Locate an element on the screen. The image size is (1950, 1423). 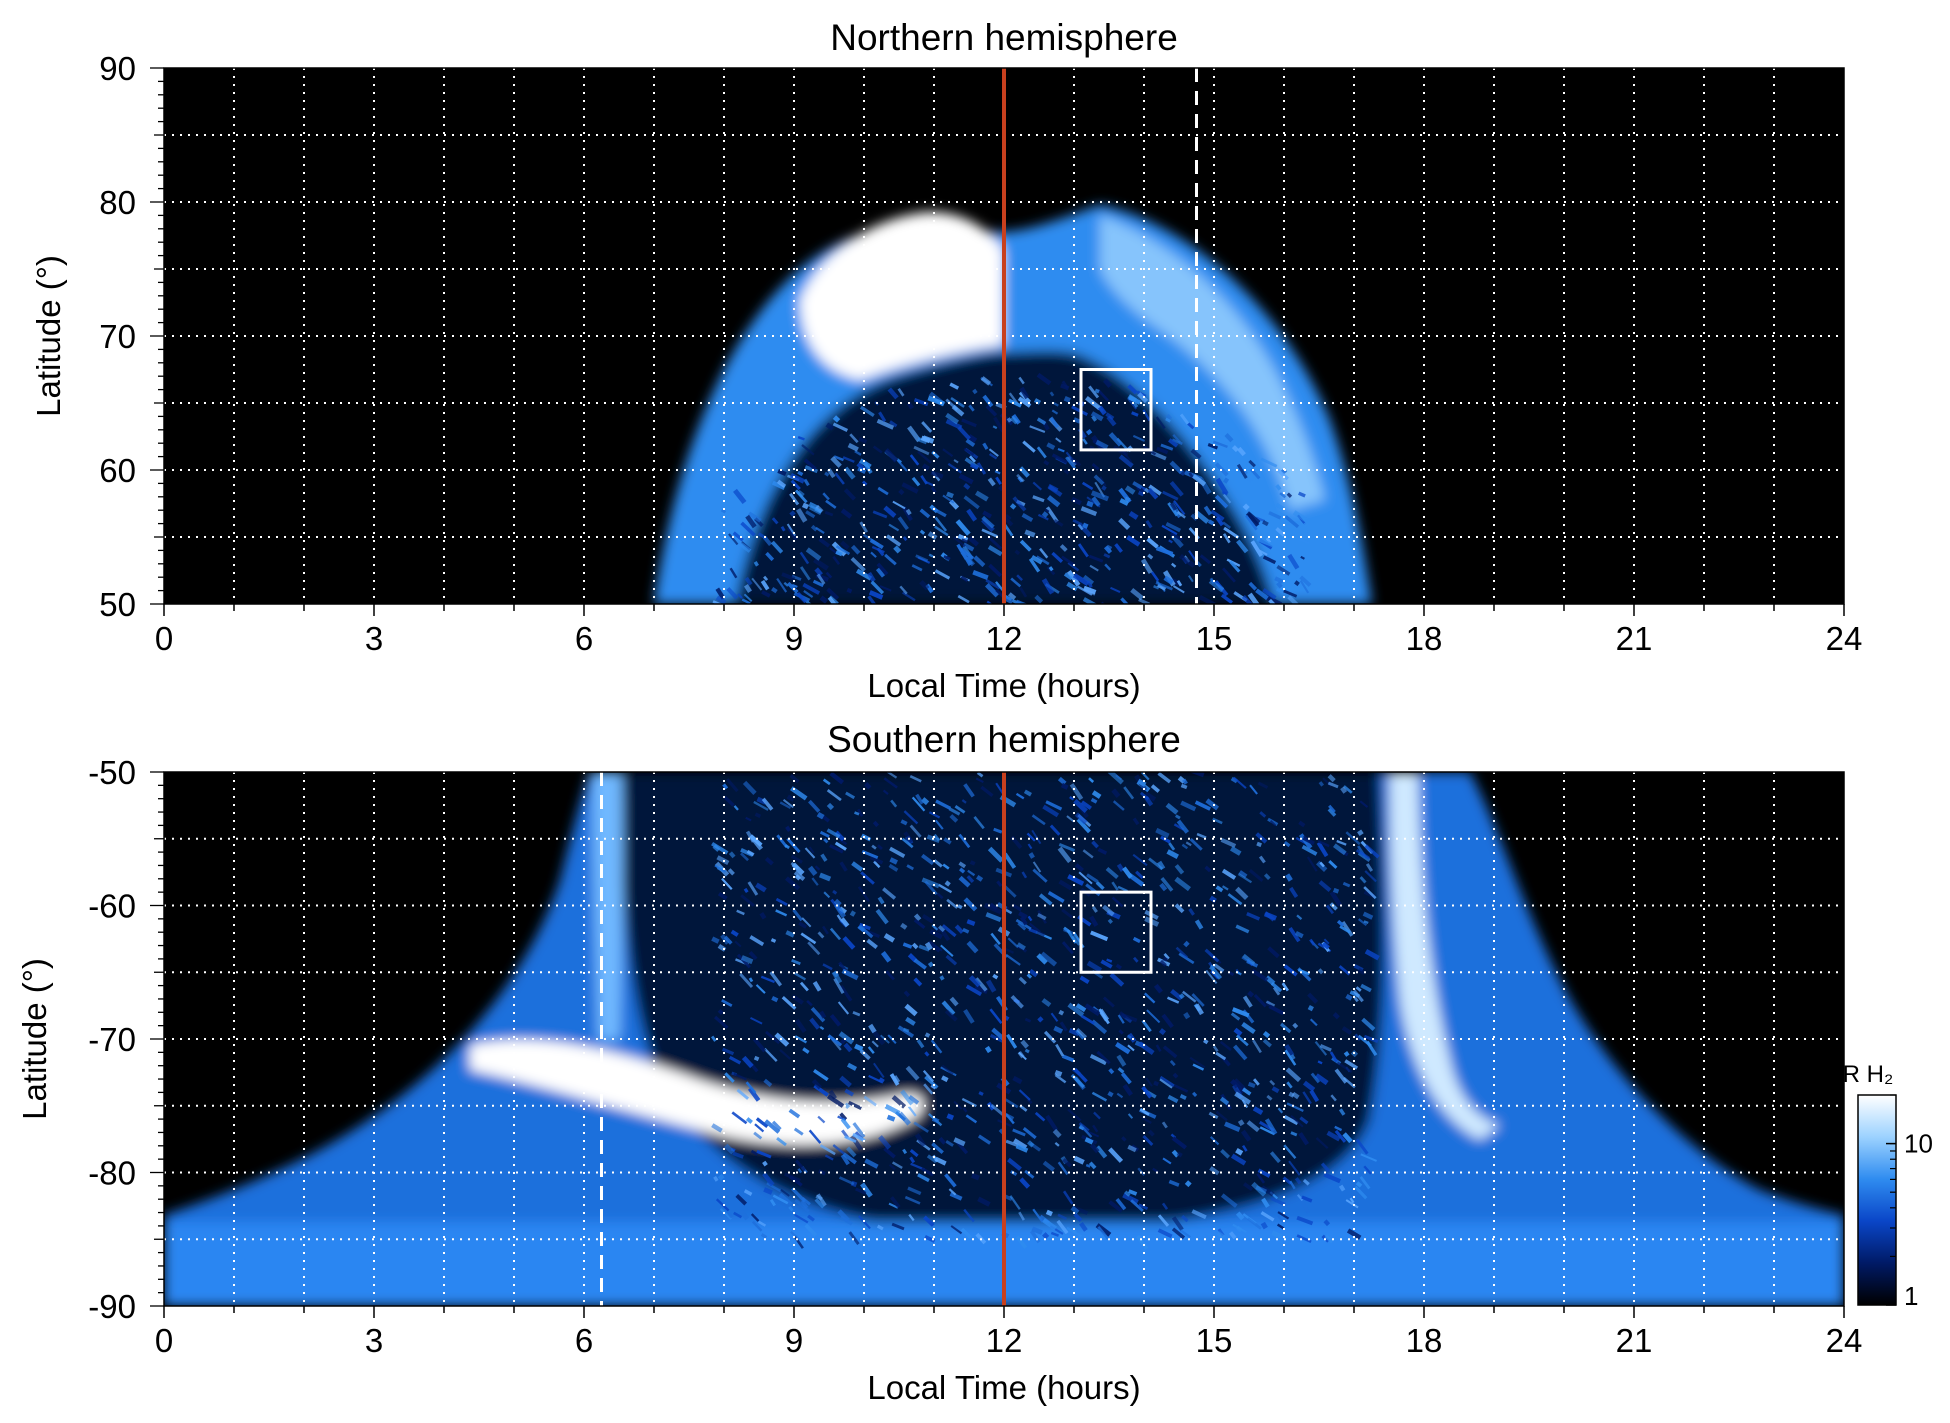
south-x-label: Local Time (hours) is located at coordinates (1003, 1387).